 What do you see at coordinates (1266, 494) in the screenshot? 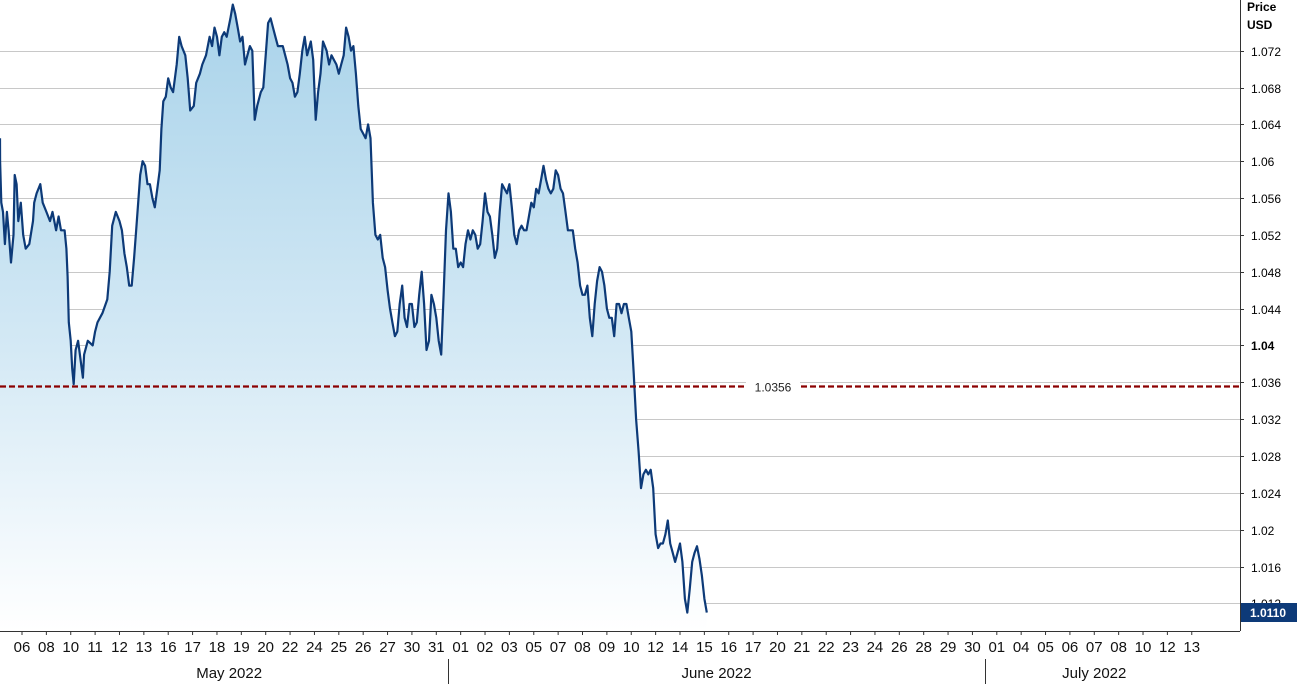
I see `y-tick-label: 1.024` at bounding box center [1266, 494].